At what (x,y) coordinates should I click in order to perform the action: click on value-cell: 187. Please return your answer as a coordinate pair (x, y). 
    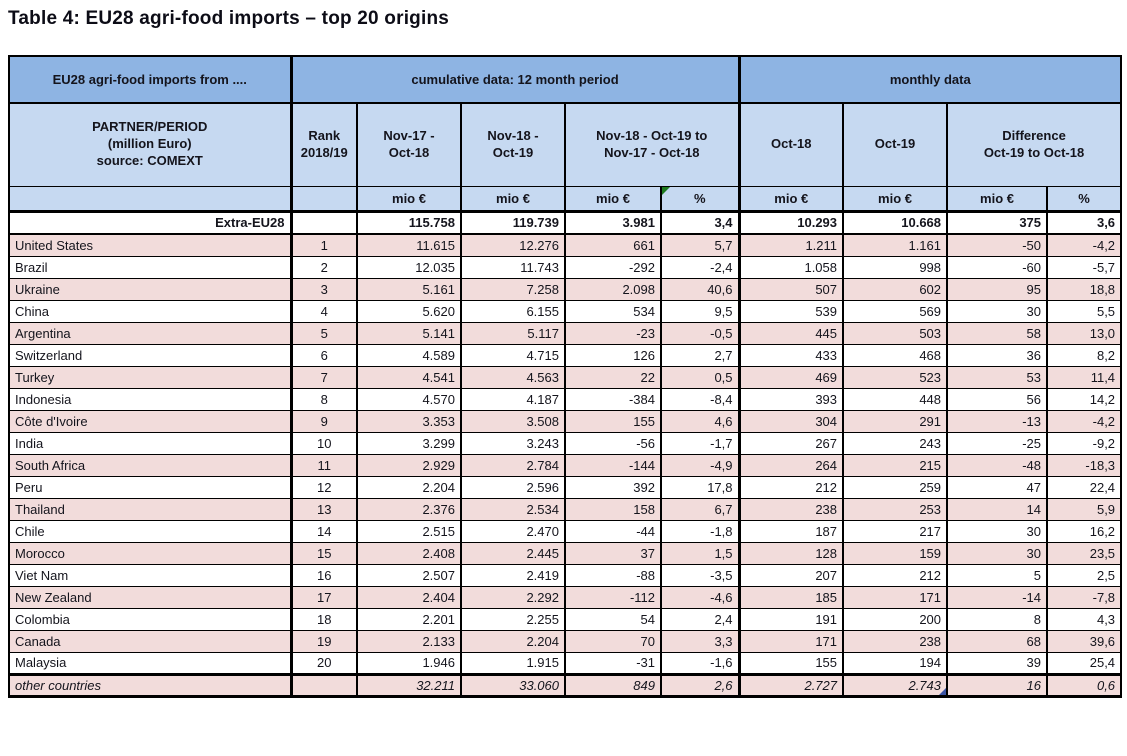
    Looking at the image, I should click on (790, 530).